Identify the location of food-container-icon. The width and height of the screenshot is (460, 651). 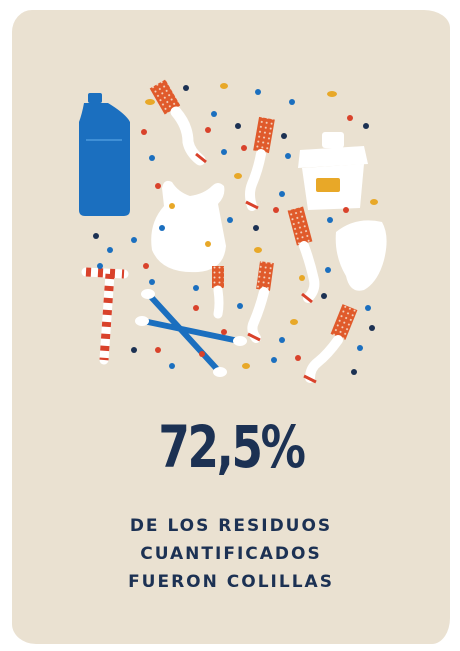
(333, 171).